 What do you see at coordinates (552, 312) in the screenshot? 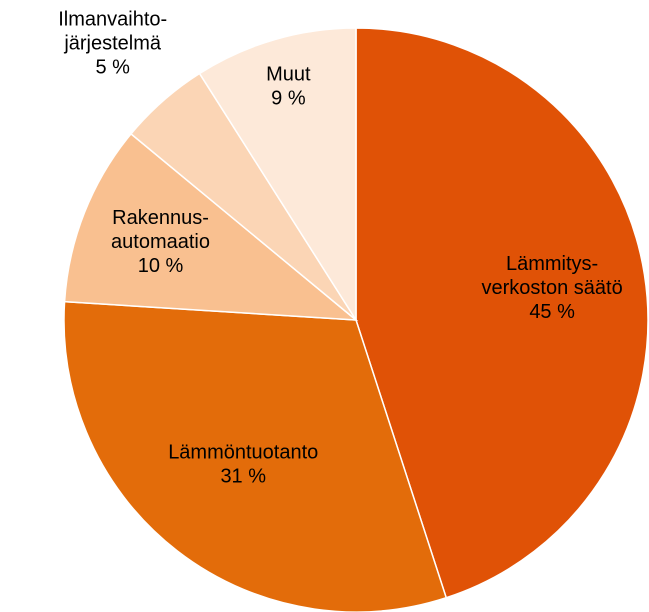
I see `value-label: 45 %` at bounding box center [552, 312].